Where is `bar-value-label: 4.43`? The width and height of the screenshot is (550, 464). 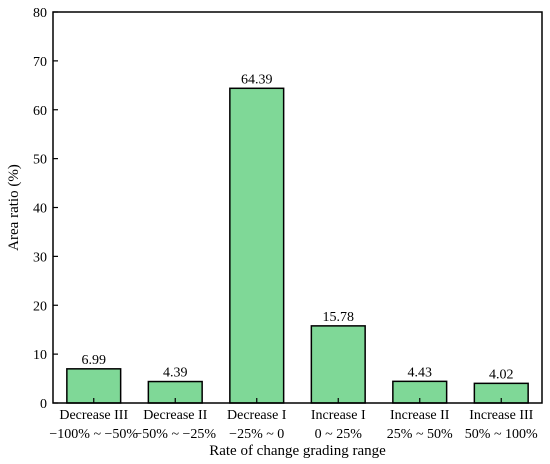 bar-value-label: 4.43 is located at coordinates (420, 372).